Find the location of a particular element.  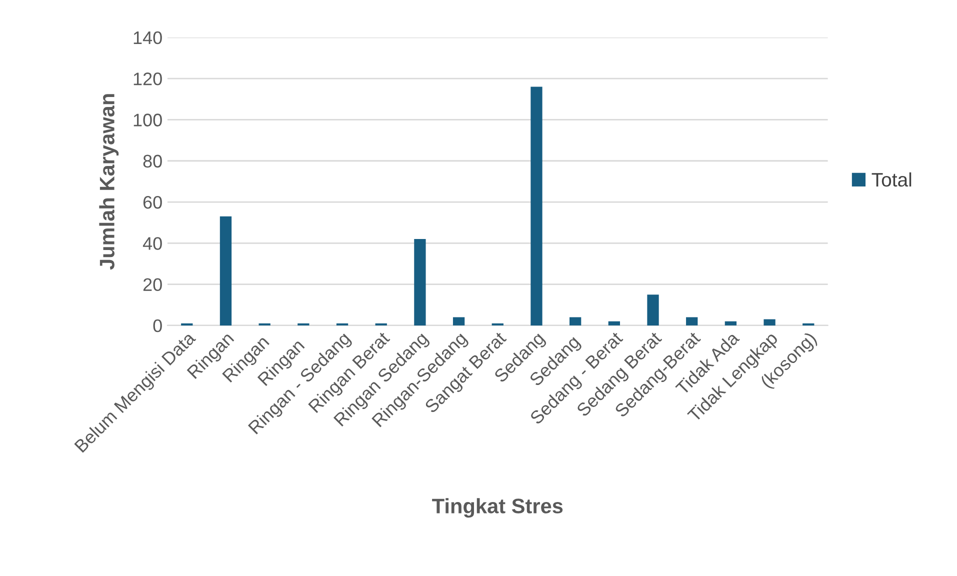

y-tick-label: 20 is located at coordinates (152, 285).